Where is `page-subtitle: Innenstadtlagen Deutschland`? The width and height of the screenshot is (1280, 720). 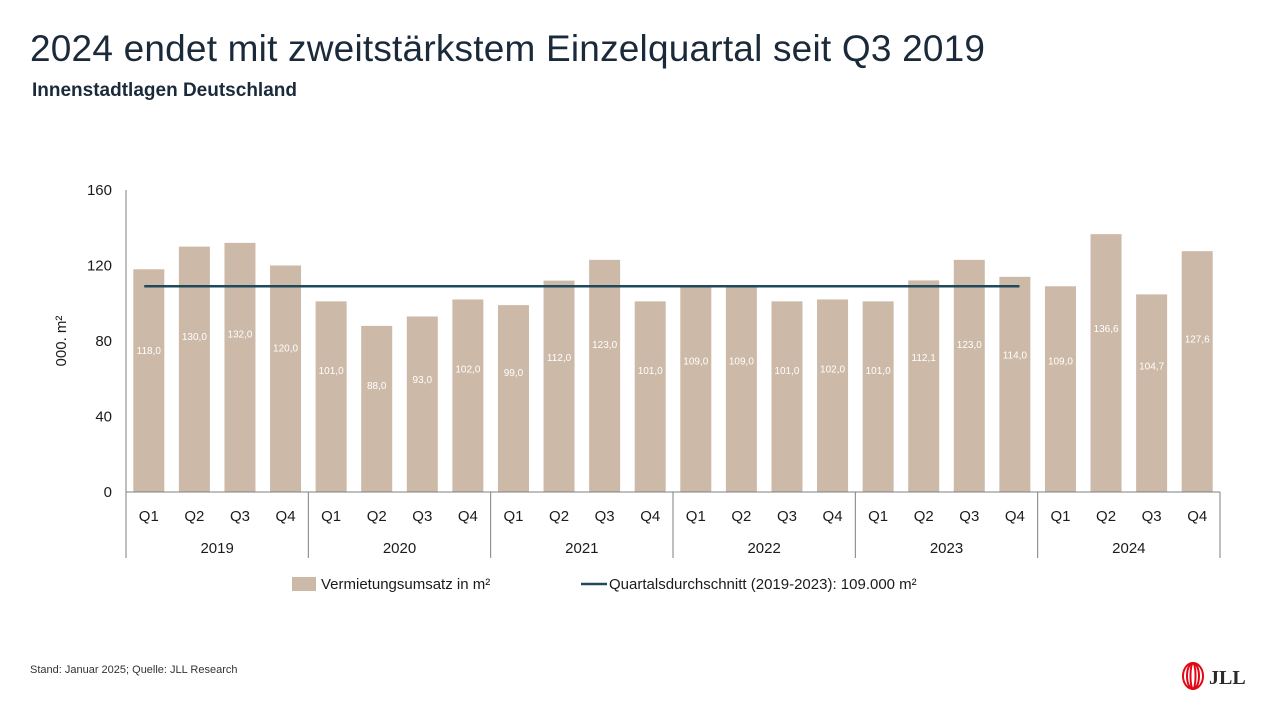 page-subtitle: Innenstadtlagen Deutschland is located at coordinates (164, 90).